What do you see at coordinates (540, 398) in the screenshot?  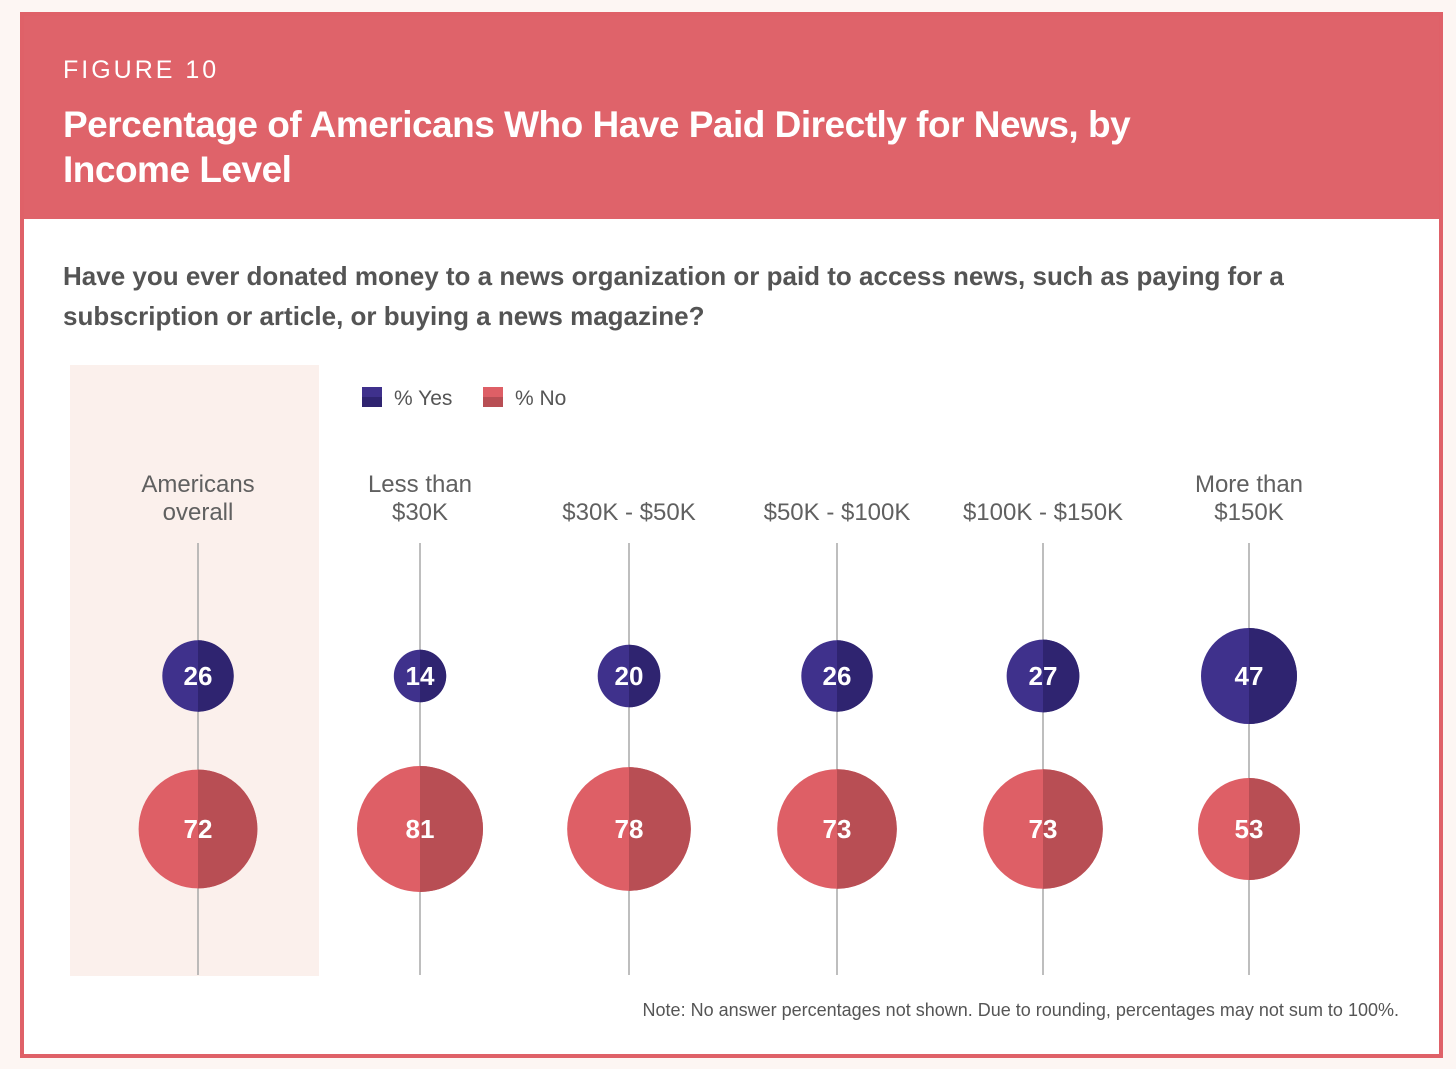 I see `legend-label-no: % No` at bounding box center [540, 398].